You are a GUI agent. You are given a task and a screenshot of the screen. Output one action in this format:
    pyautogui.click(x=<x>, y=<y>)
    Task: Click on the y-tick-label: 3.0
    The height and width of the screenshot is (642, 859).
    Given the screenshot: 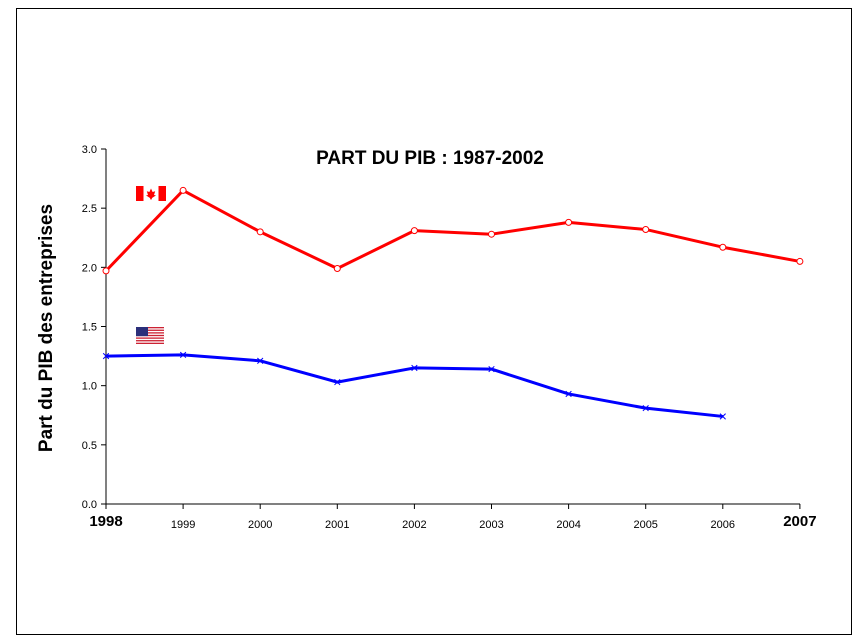 What is the action you would take?
    pyautogui.click(x=89, y=150)
    